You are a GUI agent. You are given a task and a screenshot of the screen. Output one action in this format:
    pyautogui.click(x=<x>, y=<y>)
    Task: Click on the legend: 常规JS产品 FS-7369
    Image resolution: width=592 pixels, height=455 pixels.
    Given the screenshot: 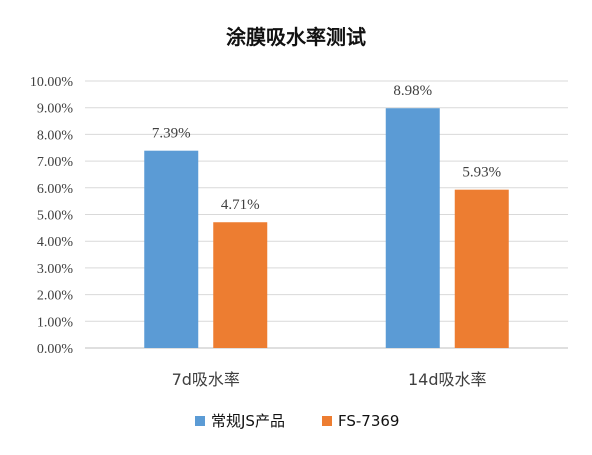 What is the action you would take?
    pyautogui.click(x=297, y=421)
    